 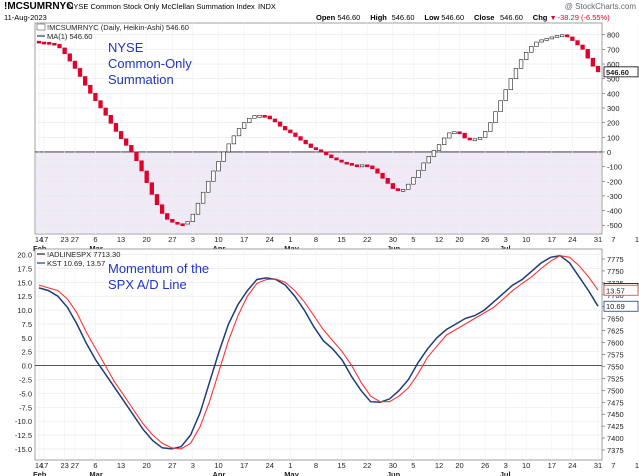 What do you see at coordinates (78, 259) in the screenshot?
I see `kst-legend: !ADLINESPX 7713.30 KST 10.69, 13.57` at bounding box center [78, 259].